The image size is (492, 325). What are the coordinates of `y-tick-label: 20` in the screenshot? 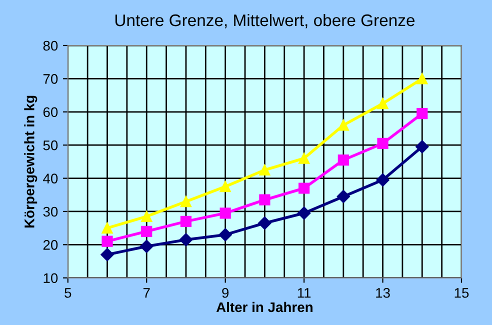 It's located at (50, 245).